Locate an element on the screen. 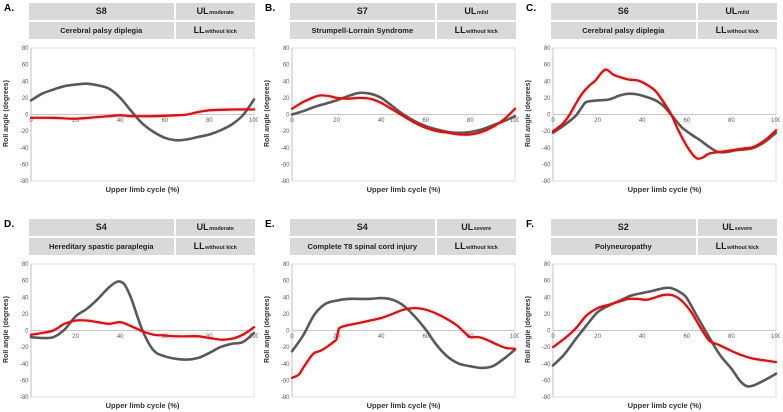 This screenshot has height=412, width=783. subject-cell: S4 is located at coordinates (362, 227).